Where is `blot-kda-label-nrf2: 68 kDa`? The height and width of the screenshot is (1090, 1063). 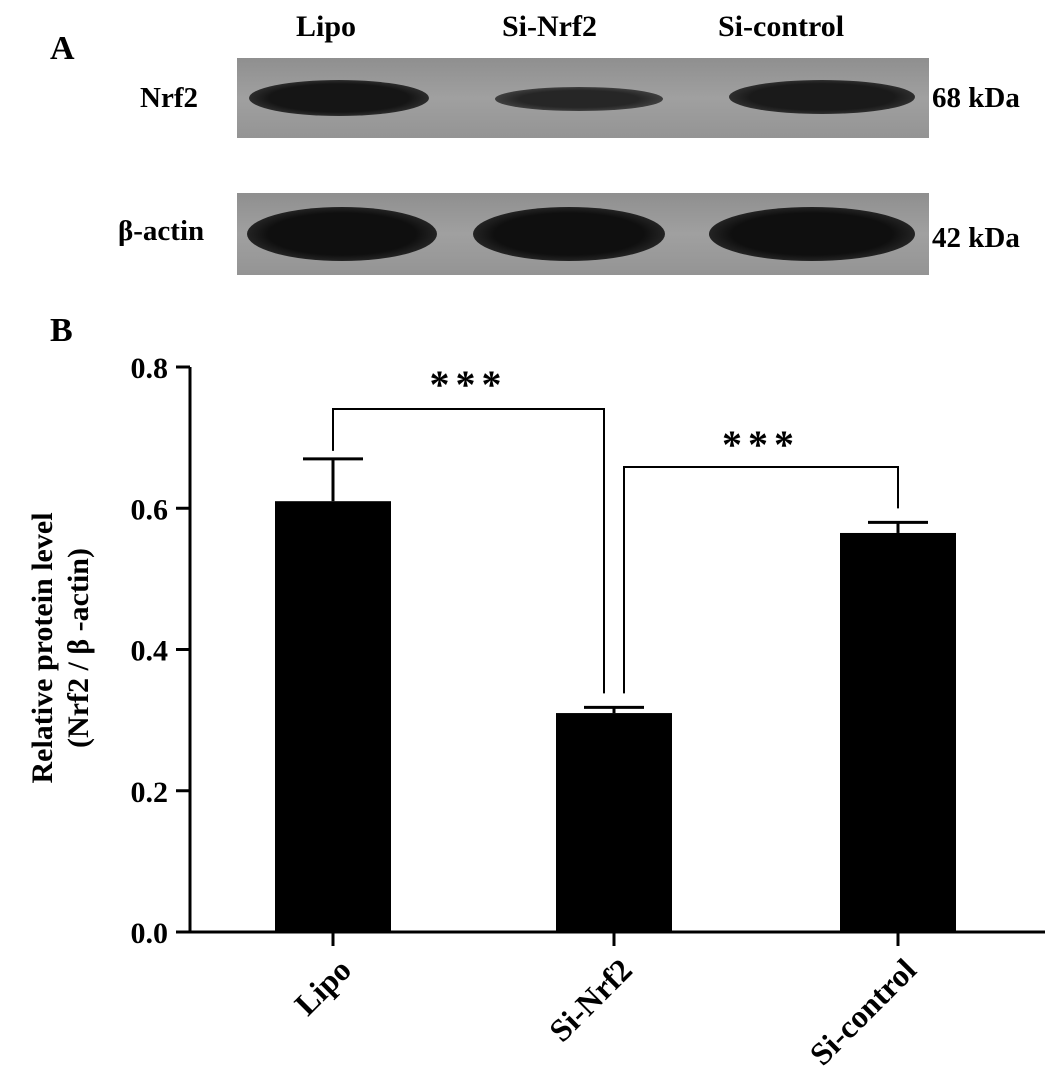 blot-kda-label-nrf2: 68 kDa is located at coordinates (976, 98).